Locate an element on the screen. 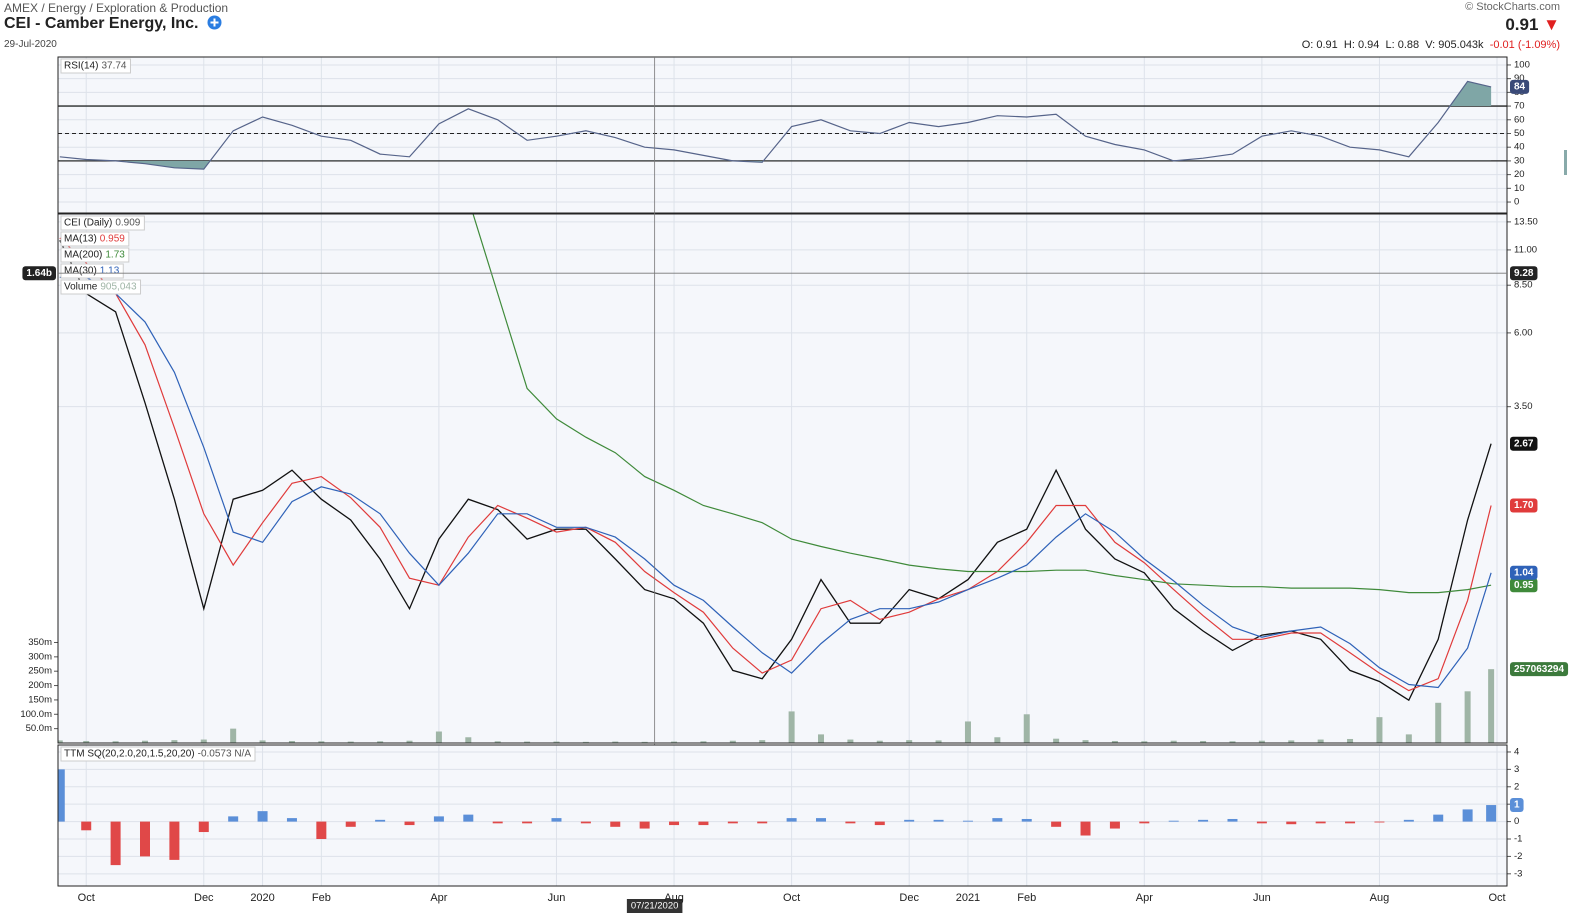 This screenshot has height=921, width=1590. value-badge: 1.64b is located at coordinates (39, 273).